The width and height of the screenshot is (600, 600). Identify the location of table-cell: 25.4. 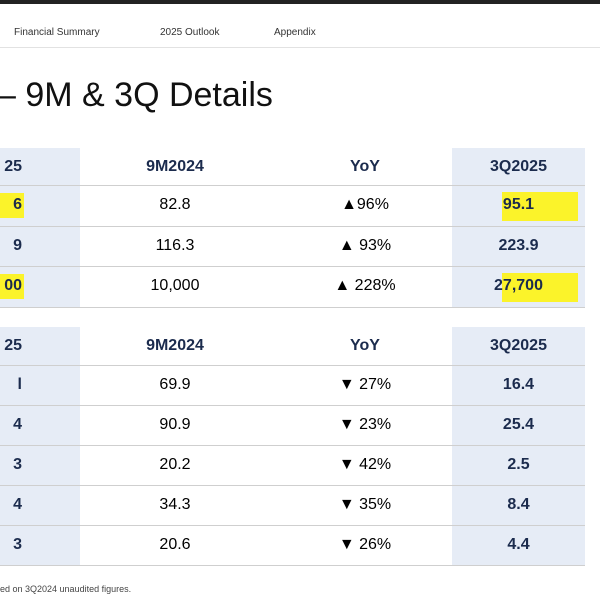
(518, 424).